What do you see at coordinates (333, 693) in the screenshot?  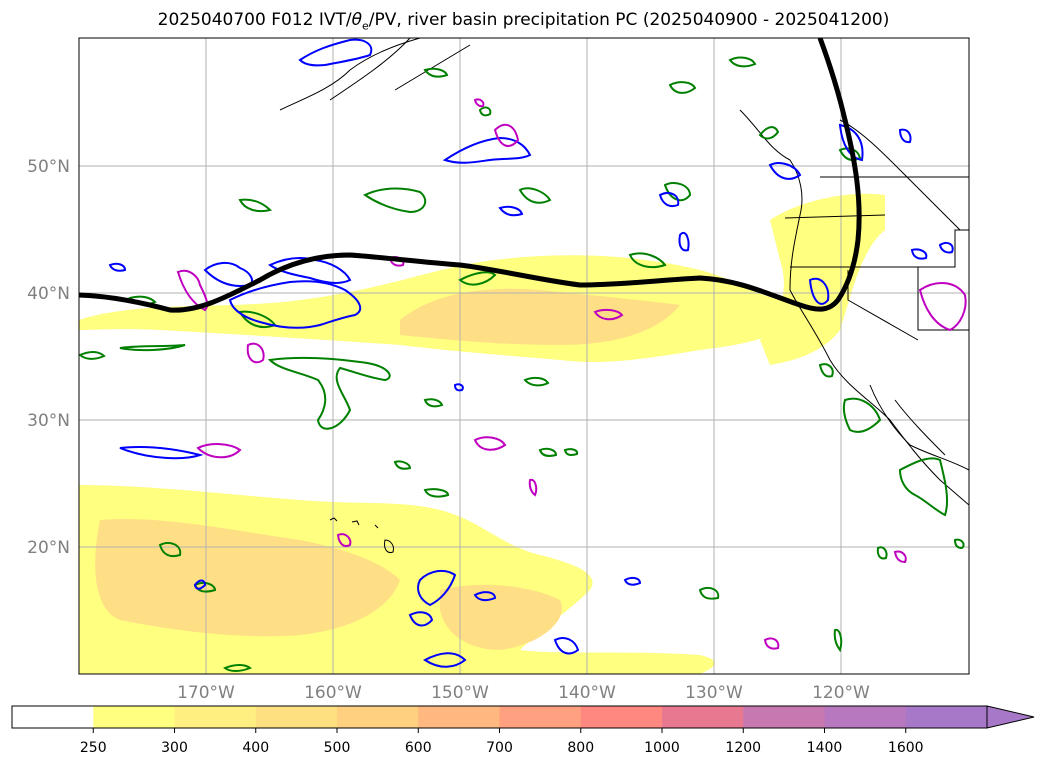 I see `lon-label: 160°W` at bounding box center [333, 693].